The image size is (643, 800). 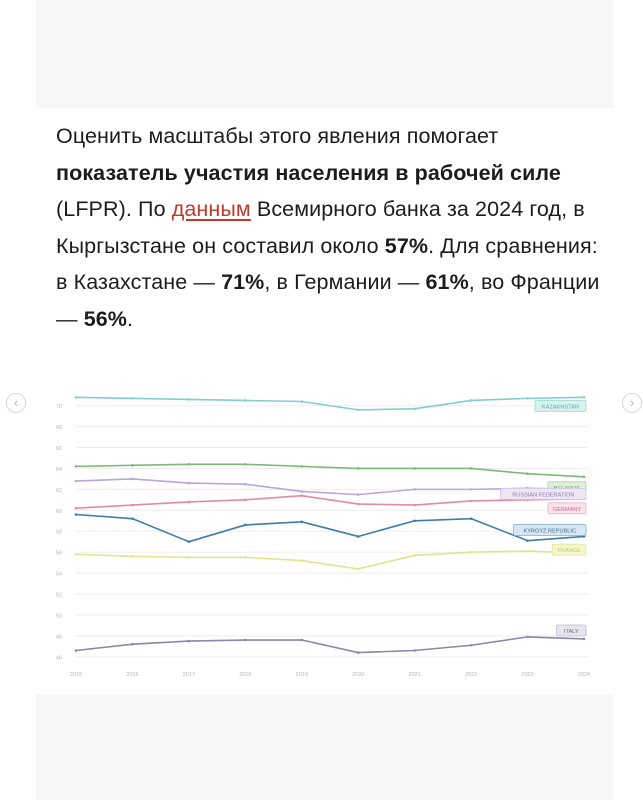 I want to click on chevron-right-icon: ›, so click(x=632, y=403).